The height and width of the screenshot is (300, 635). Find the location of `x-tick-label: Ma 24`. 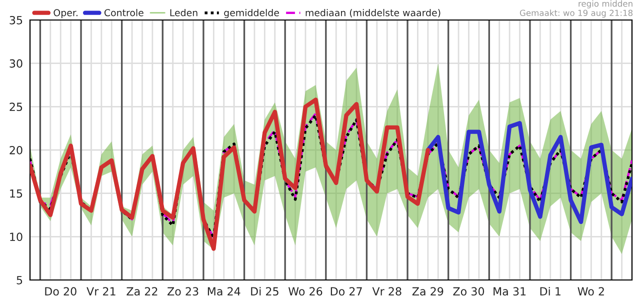

x-tick-label: Ma 24 is located at coordinates (224, 291).